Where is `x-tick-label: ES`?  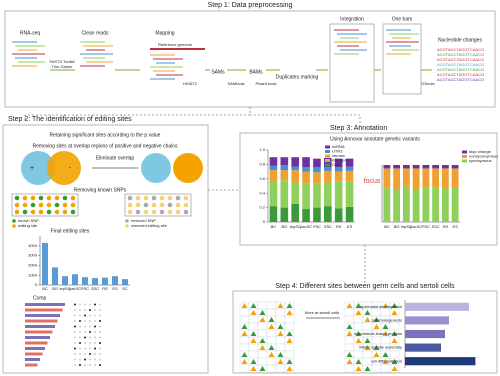 x-tick-label: ES is located at coordinates (455, 226).